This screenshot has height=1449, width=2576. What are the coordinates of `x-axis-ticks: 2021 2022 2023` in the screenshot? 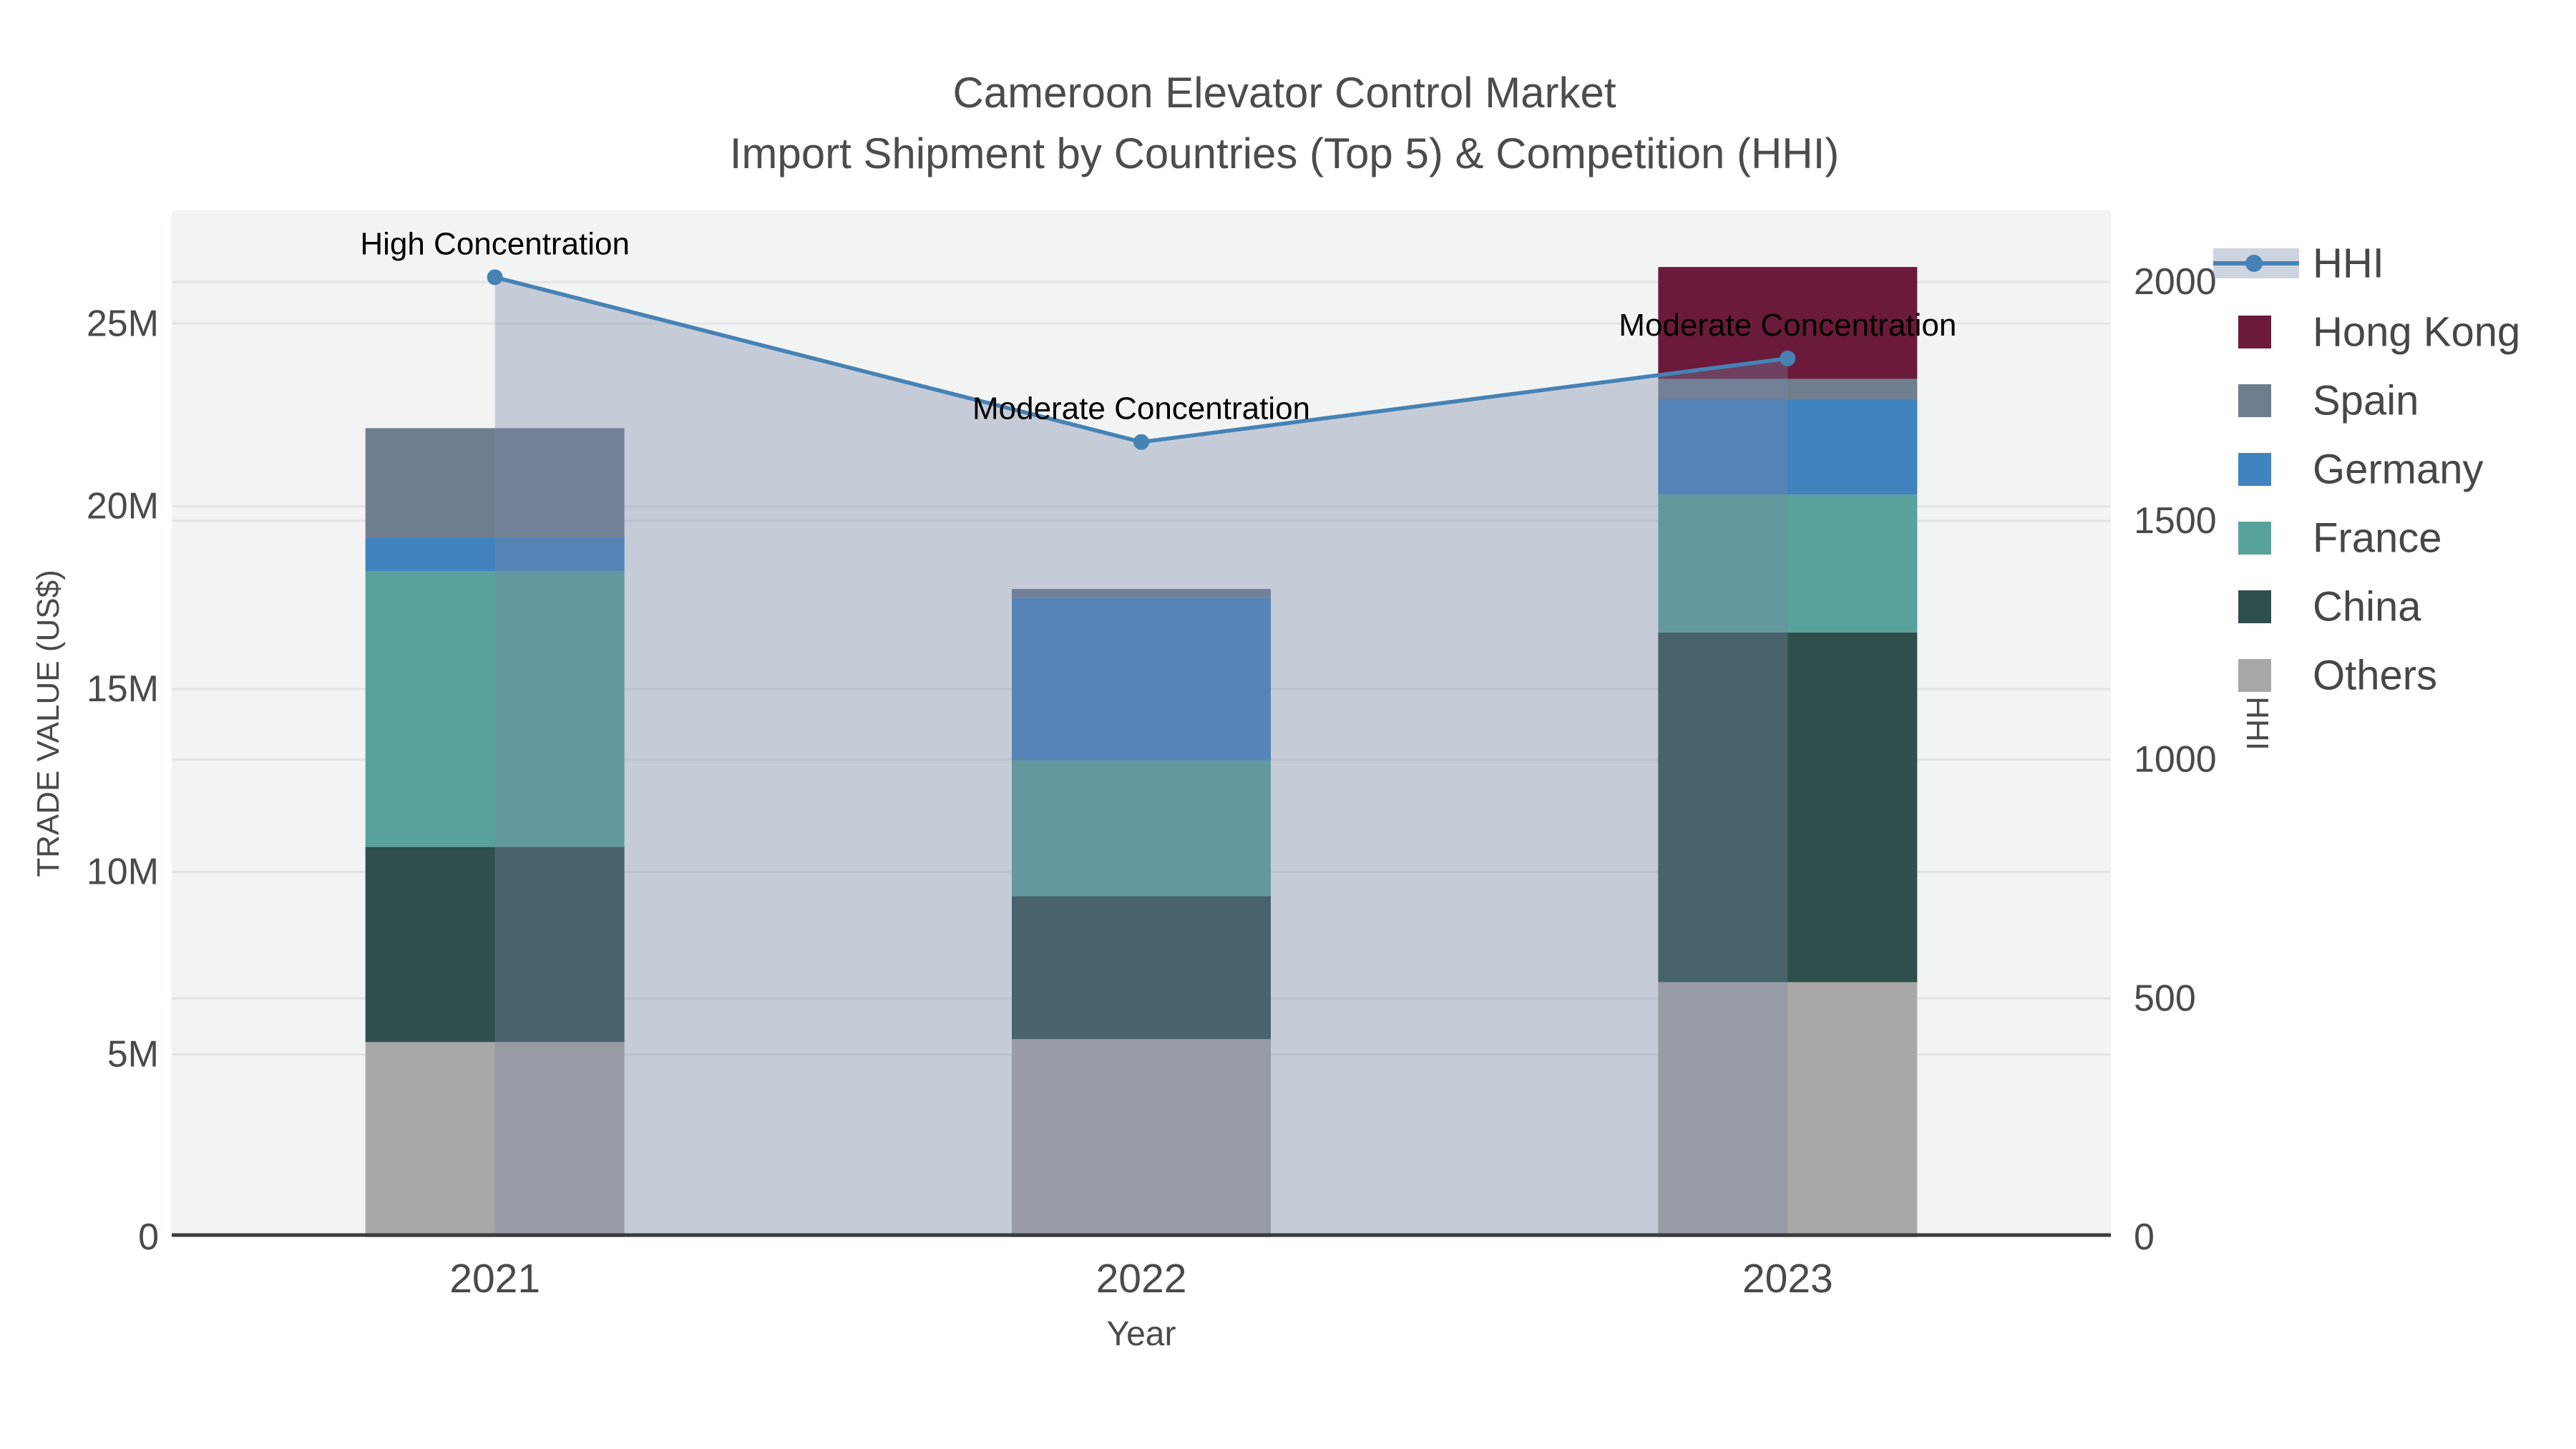 It's located at (1141, 1279).